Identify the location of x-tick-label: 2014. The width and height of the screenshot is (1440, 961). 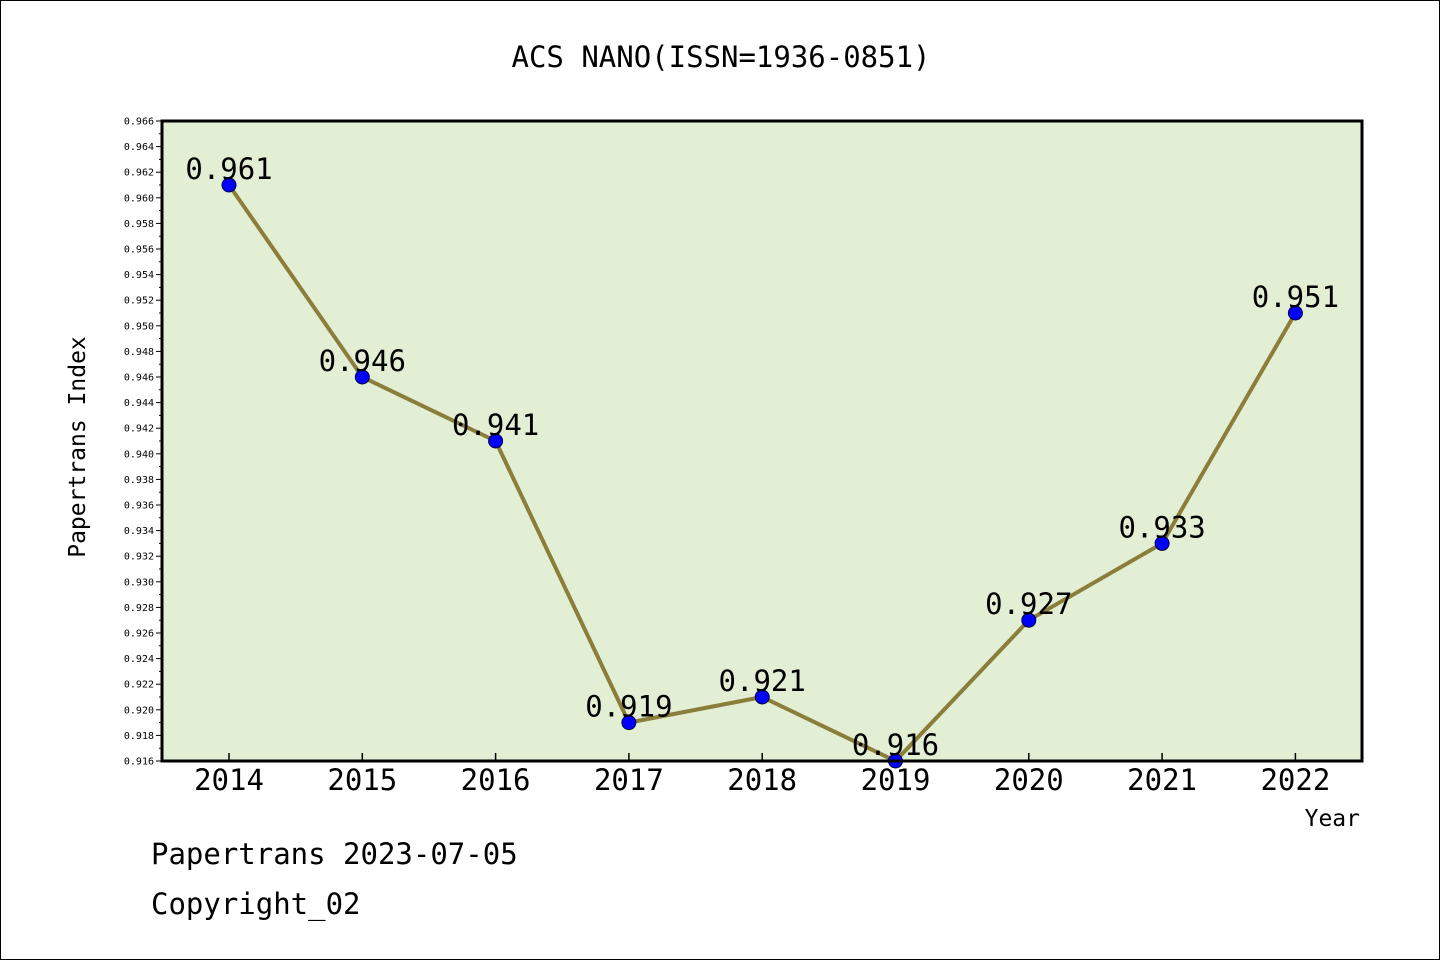
(229, 780).